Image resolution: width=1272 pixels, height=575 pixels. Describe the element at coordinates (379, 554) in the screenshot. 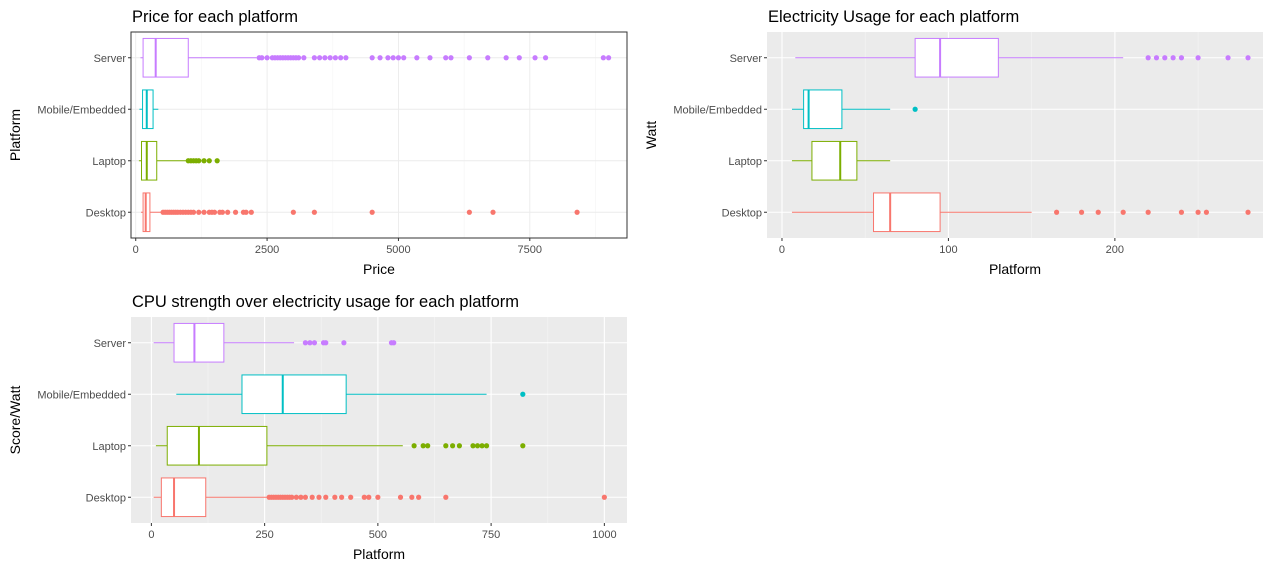

I see `x-axis-label: Platform` at that location.